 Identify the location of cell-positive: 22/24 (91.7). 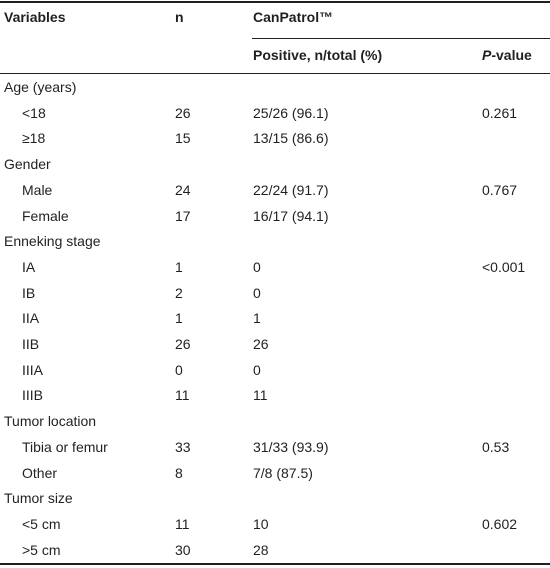
(291, 189).